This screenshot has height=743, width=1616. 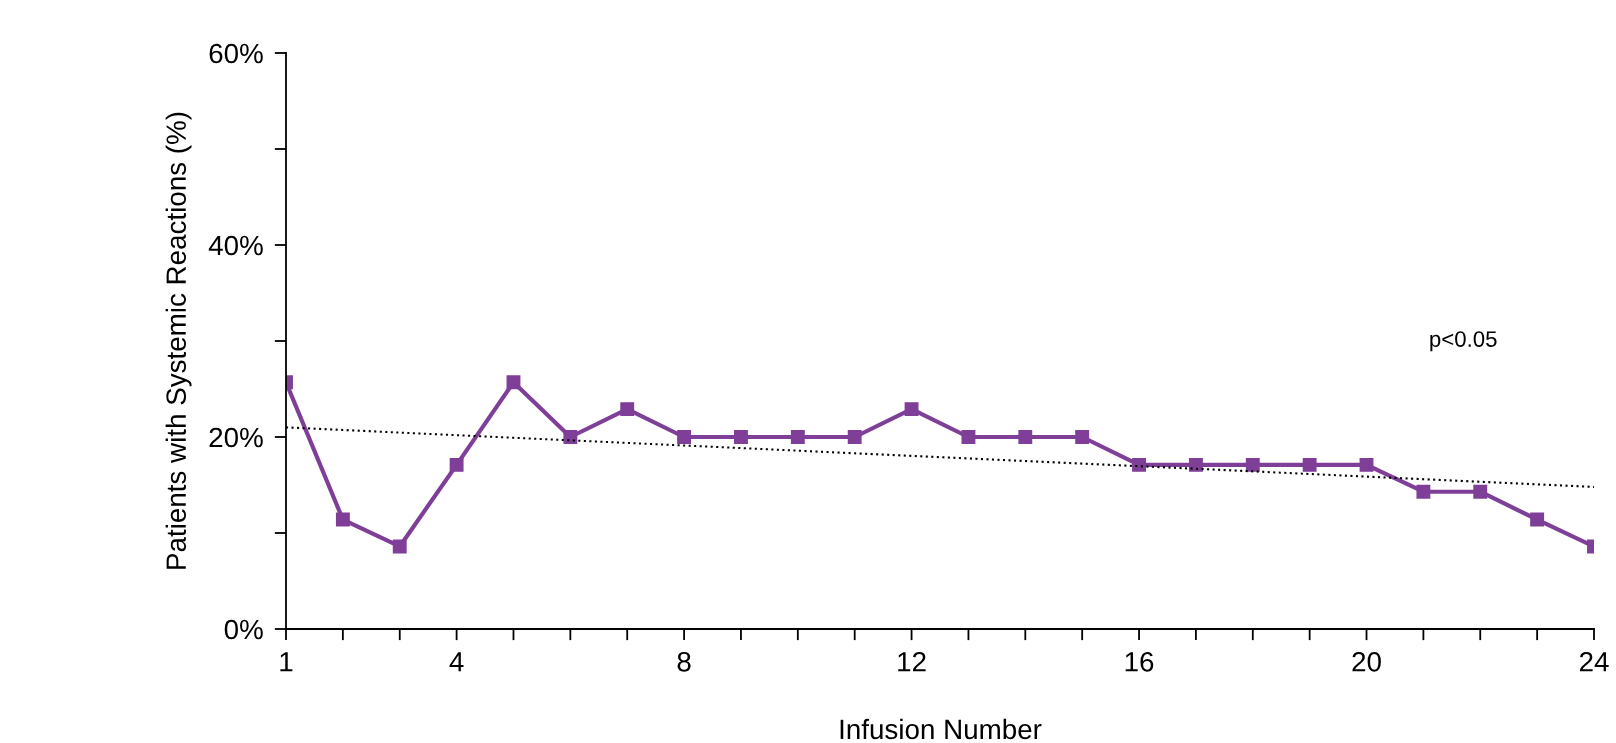 I want to click on x-tick-label: 1, so click(x=286, y=662).